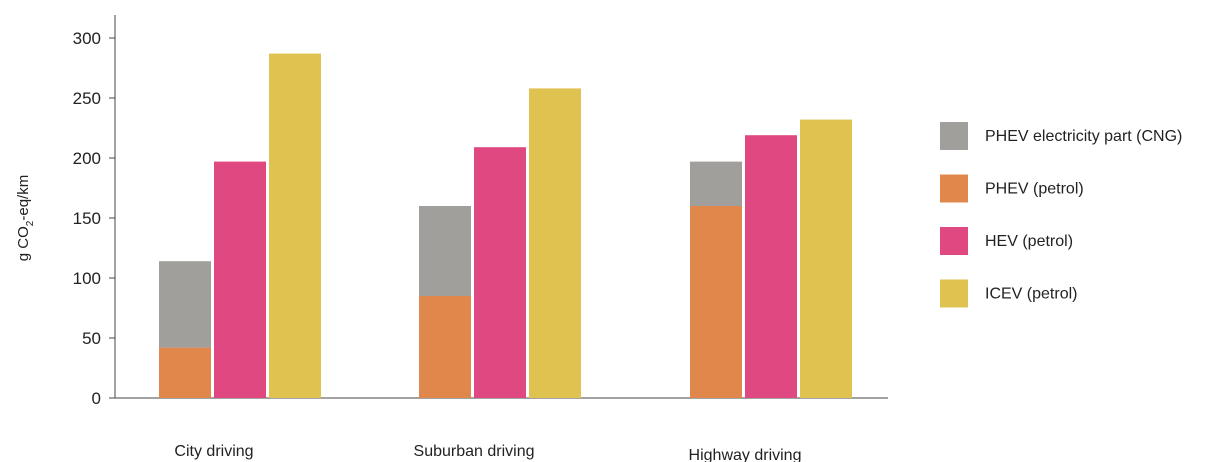 This screenshot has width=1221, height=462. I want to click on legend-label: ICEV (petrol), so click(1031, 294).